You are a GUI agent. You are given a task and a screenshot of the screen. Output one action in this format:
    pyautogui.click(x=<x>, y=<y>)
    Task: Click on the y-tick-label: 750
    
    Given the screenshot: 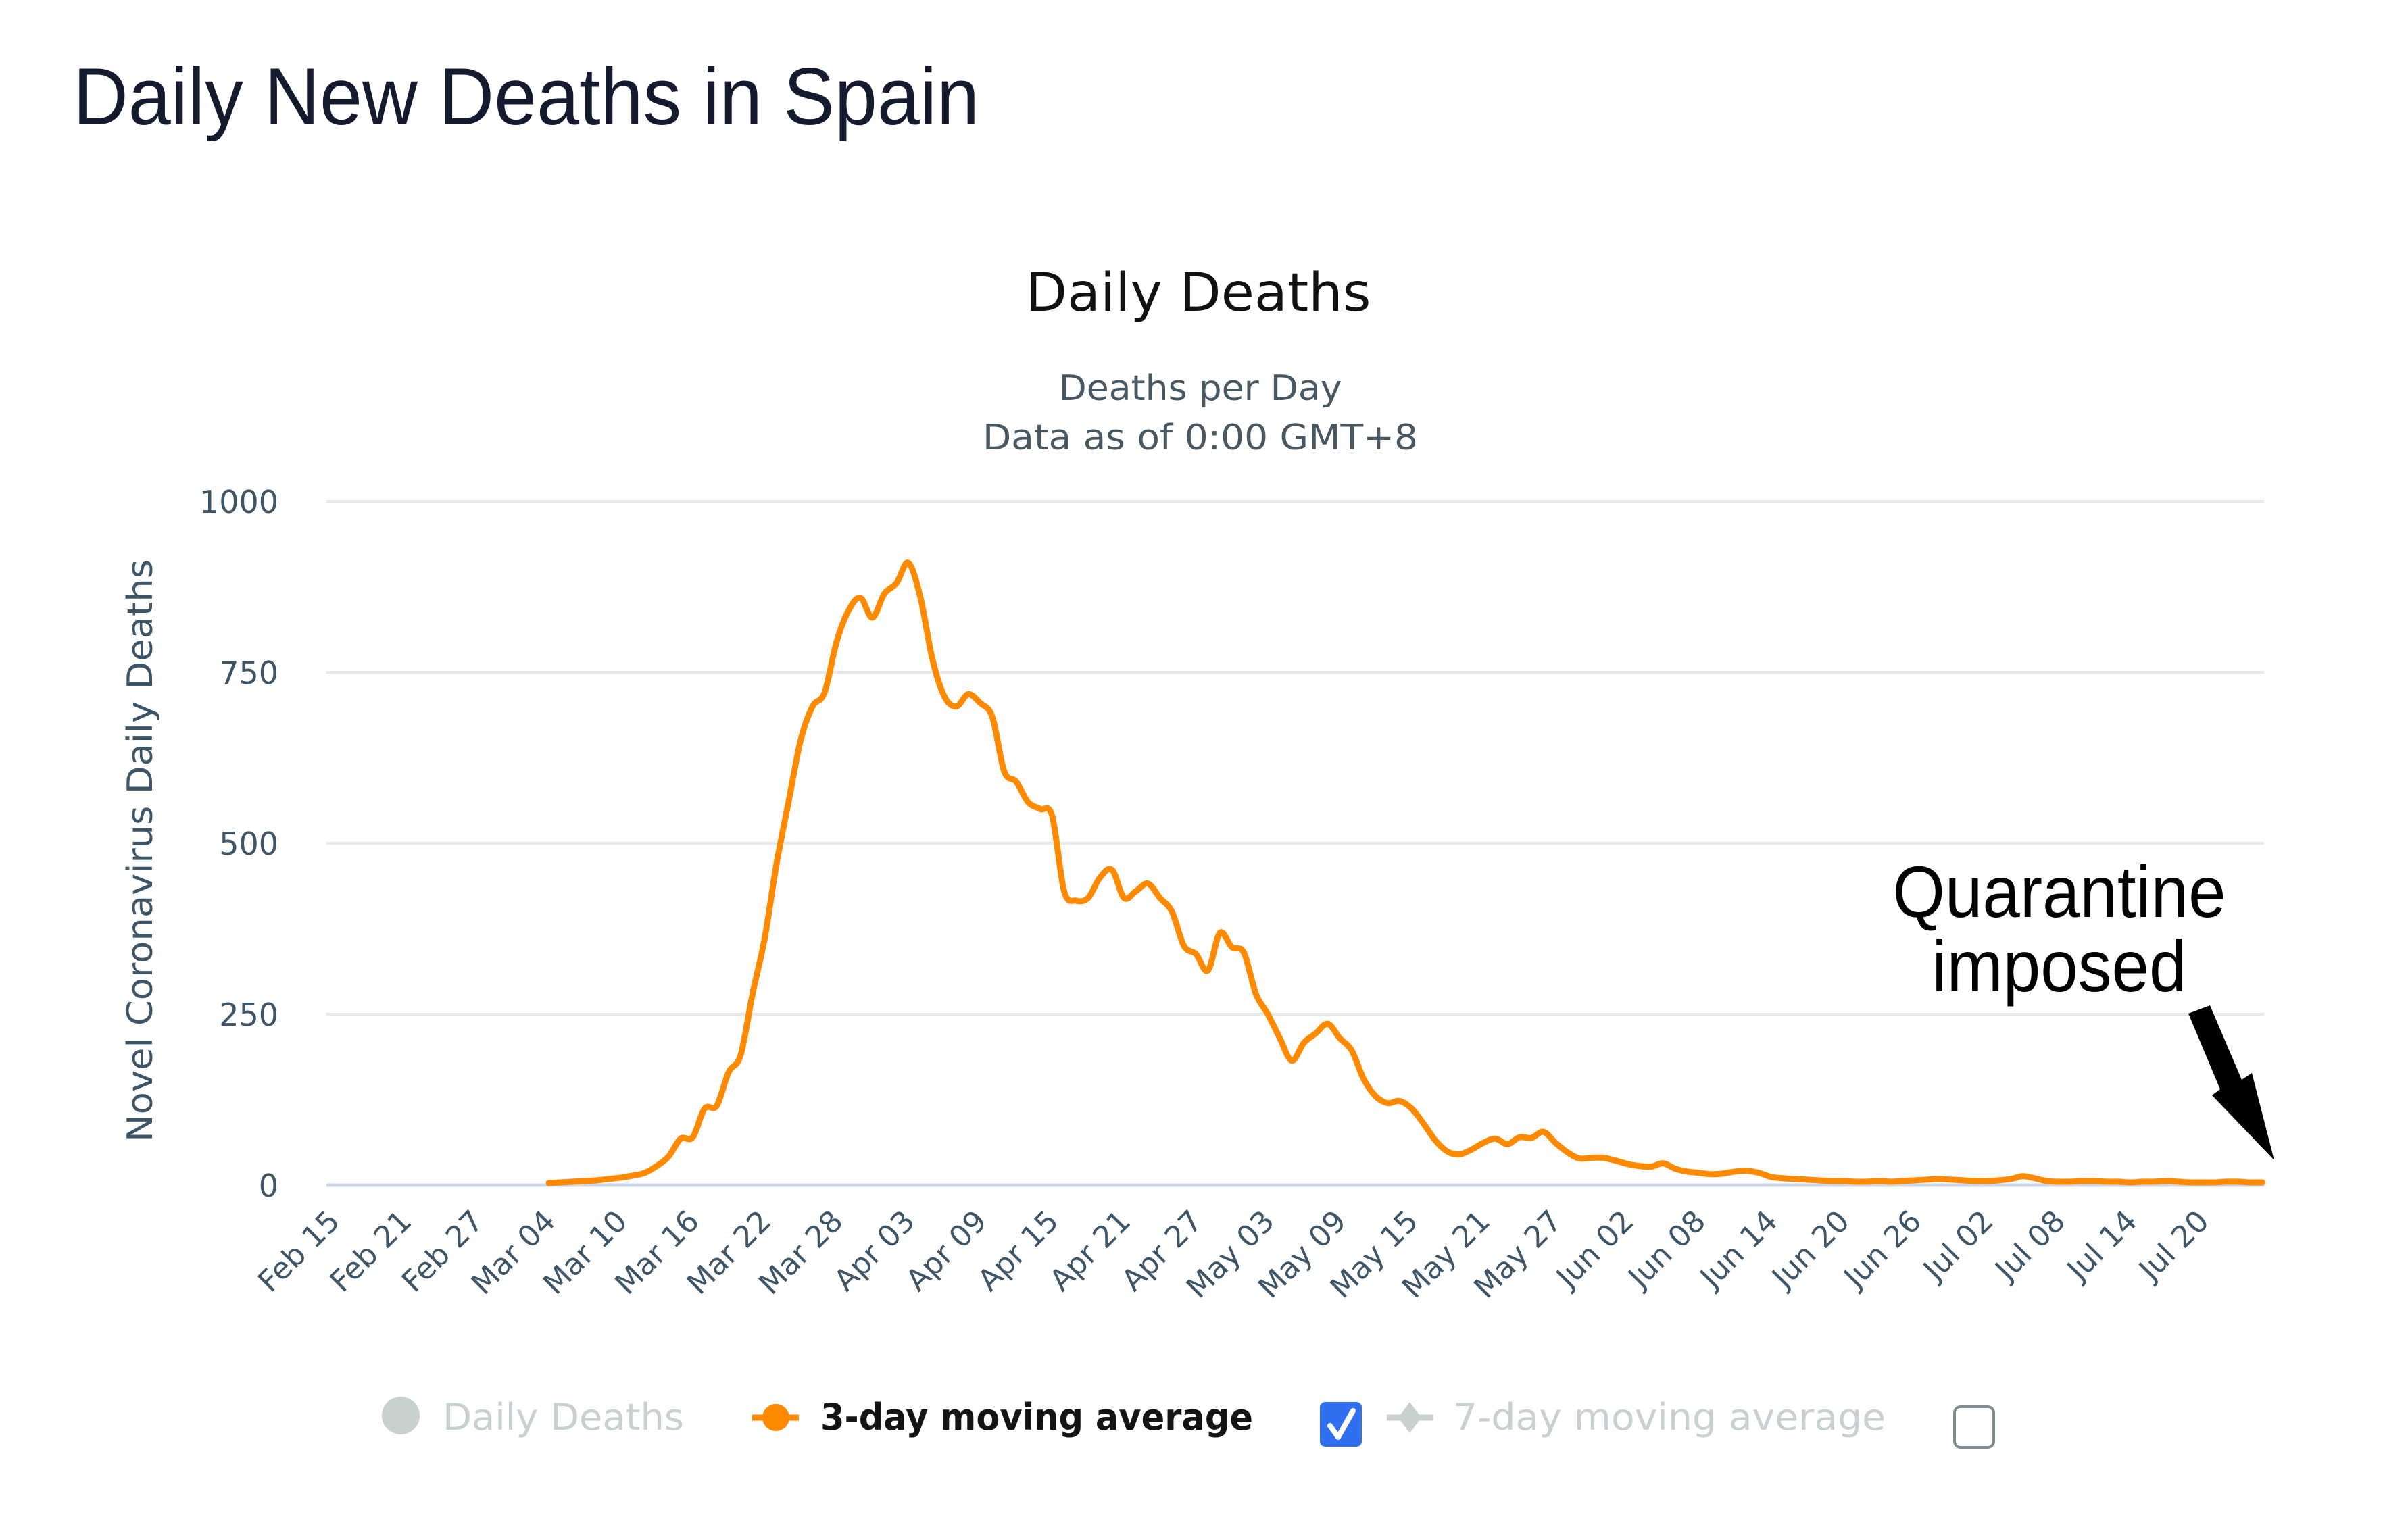 What is the action you would take?
    pyautogui.click(x=248, y=673)
    